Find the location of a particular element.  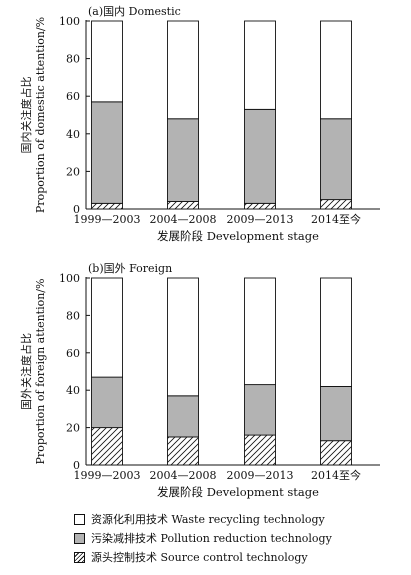

x-tick-label-domestic-1: 2004—2008 is located at coordinates (183, 219).